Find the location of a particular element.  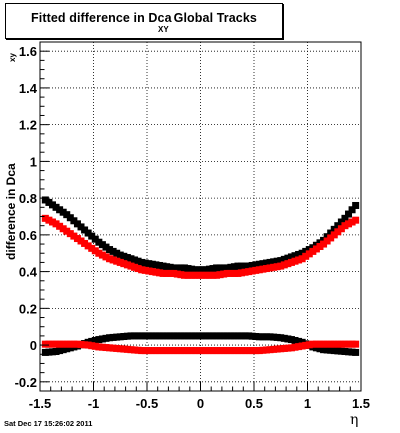

y-tick-label: 0.8 is located at coordinates (28, 198).